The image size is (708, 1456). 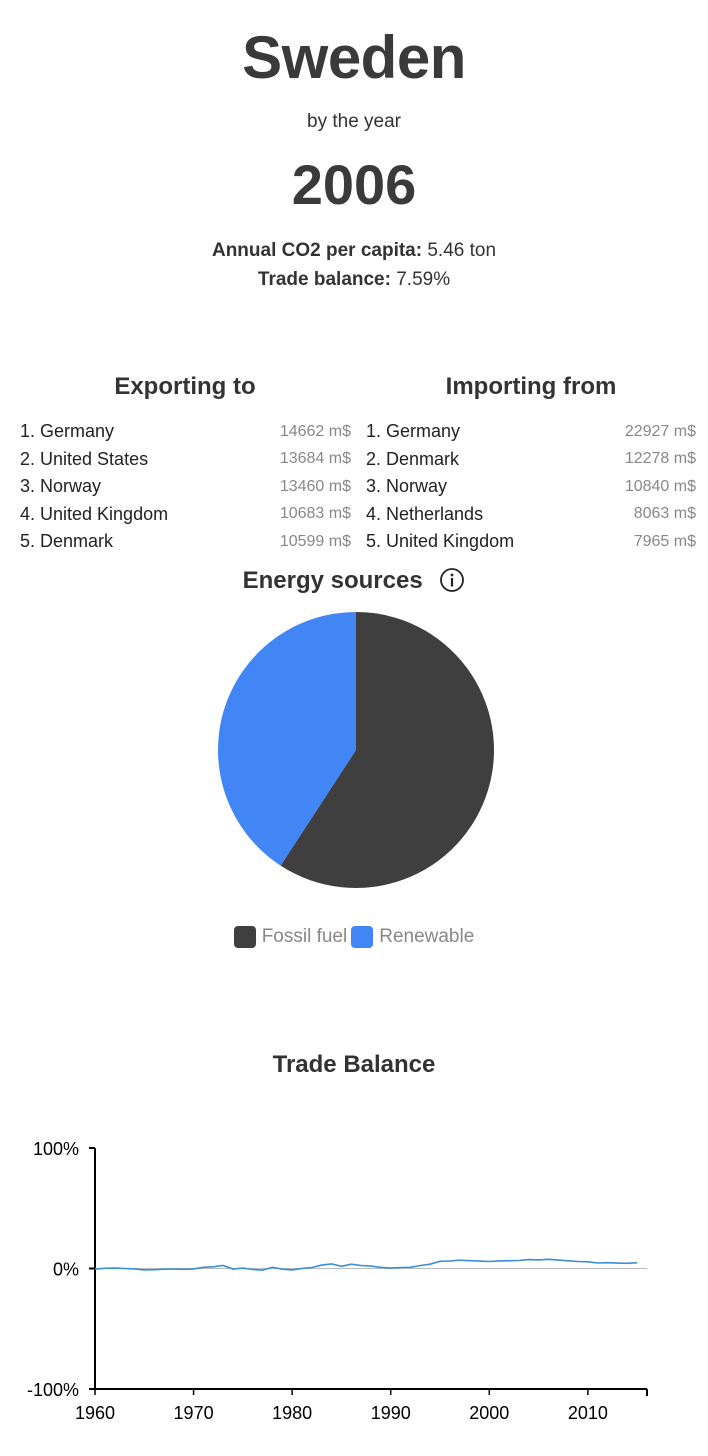 What do you see at coordinates (664, 541) in the screenshot?
I see `import-value: 7965 m$` at bounding box center [664, 541].